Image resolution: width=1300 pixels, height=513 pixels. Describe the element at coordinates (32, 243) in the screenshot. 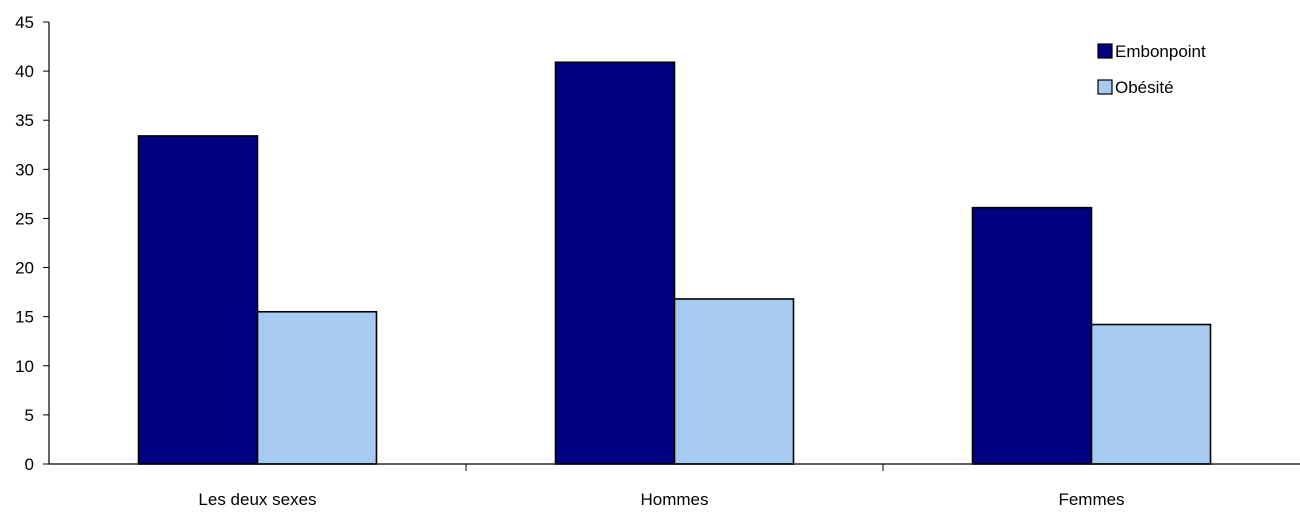

I see `y-axis-ticks: 0 5 10 15 20 25 30 35 40 45` at that location.